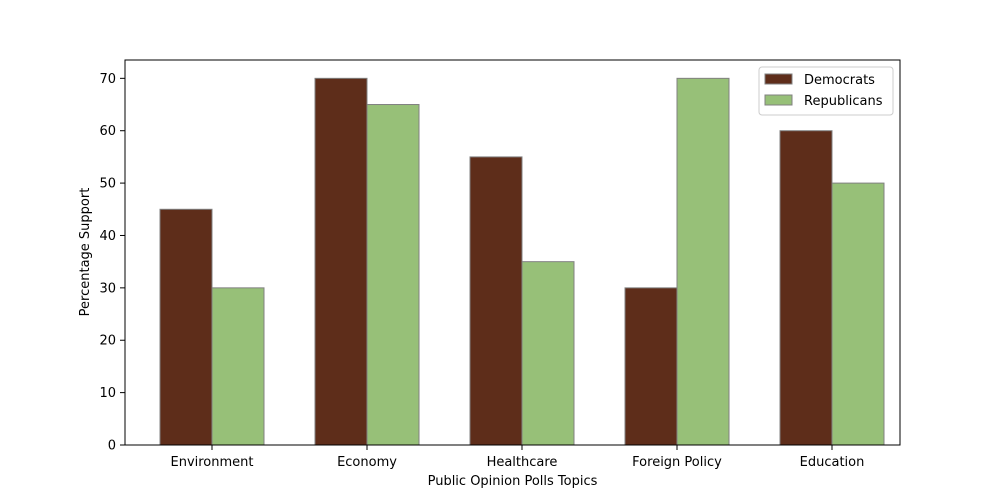 The image size is (1000, 500). What do you see at coordinates (778, 79) in the screenshot?
I see `legend-swatch-democrats` at bounding box center [778, 79].